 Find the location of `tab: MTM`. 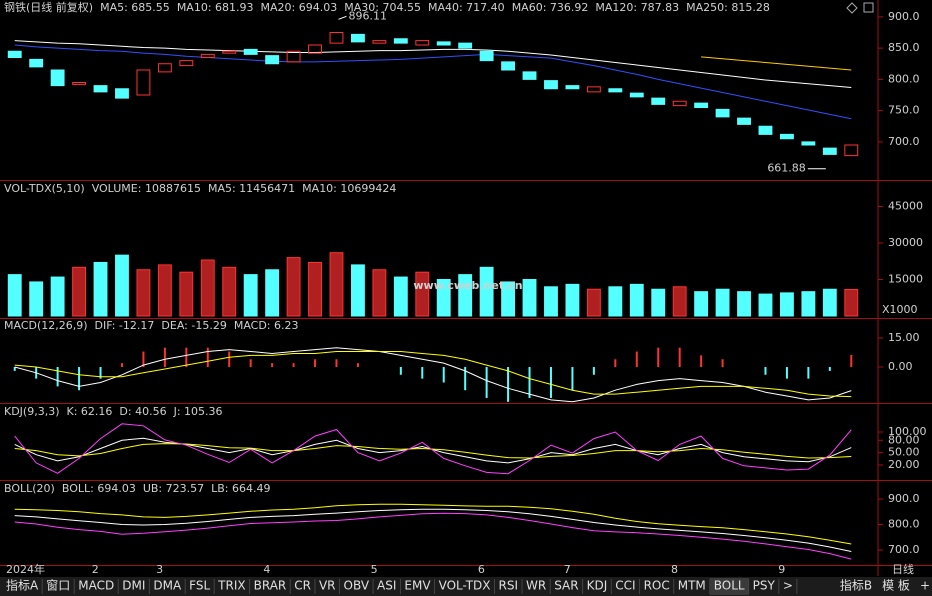

tab: MTM is located at coordinates (692, 586).